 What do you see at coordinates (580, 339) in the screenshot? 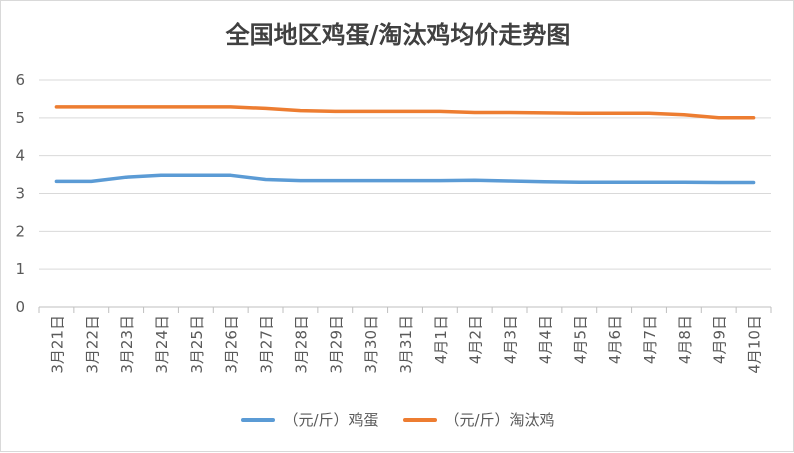
I see `x-tick-label: 4月5日` at bounding box center [580, 339].